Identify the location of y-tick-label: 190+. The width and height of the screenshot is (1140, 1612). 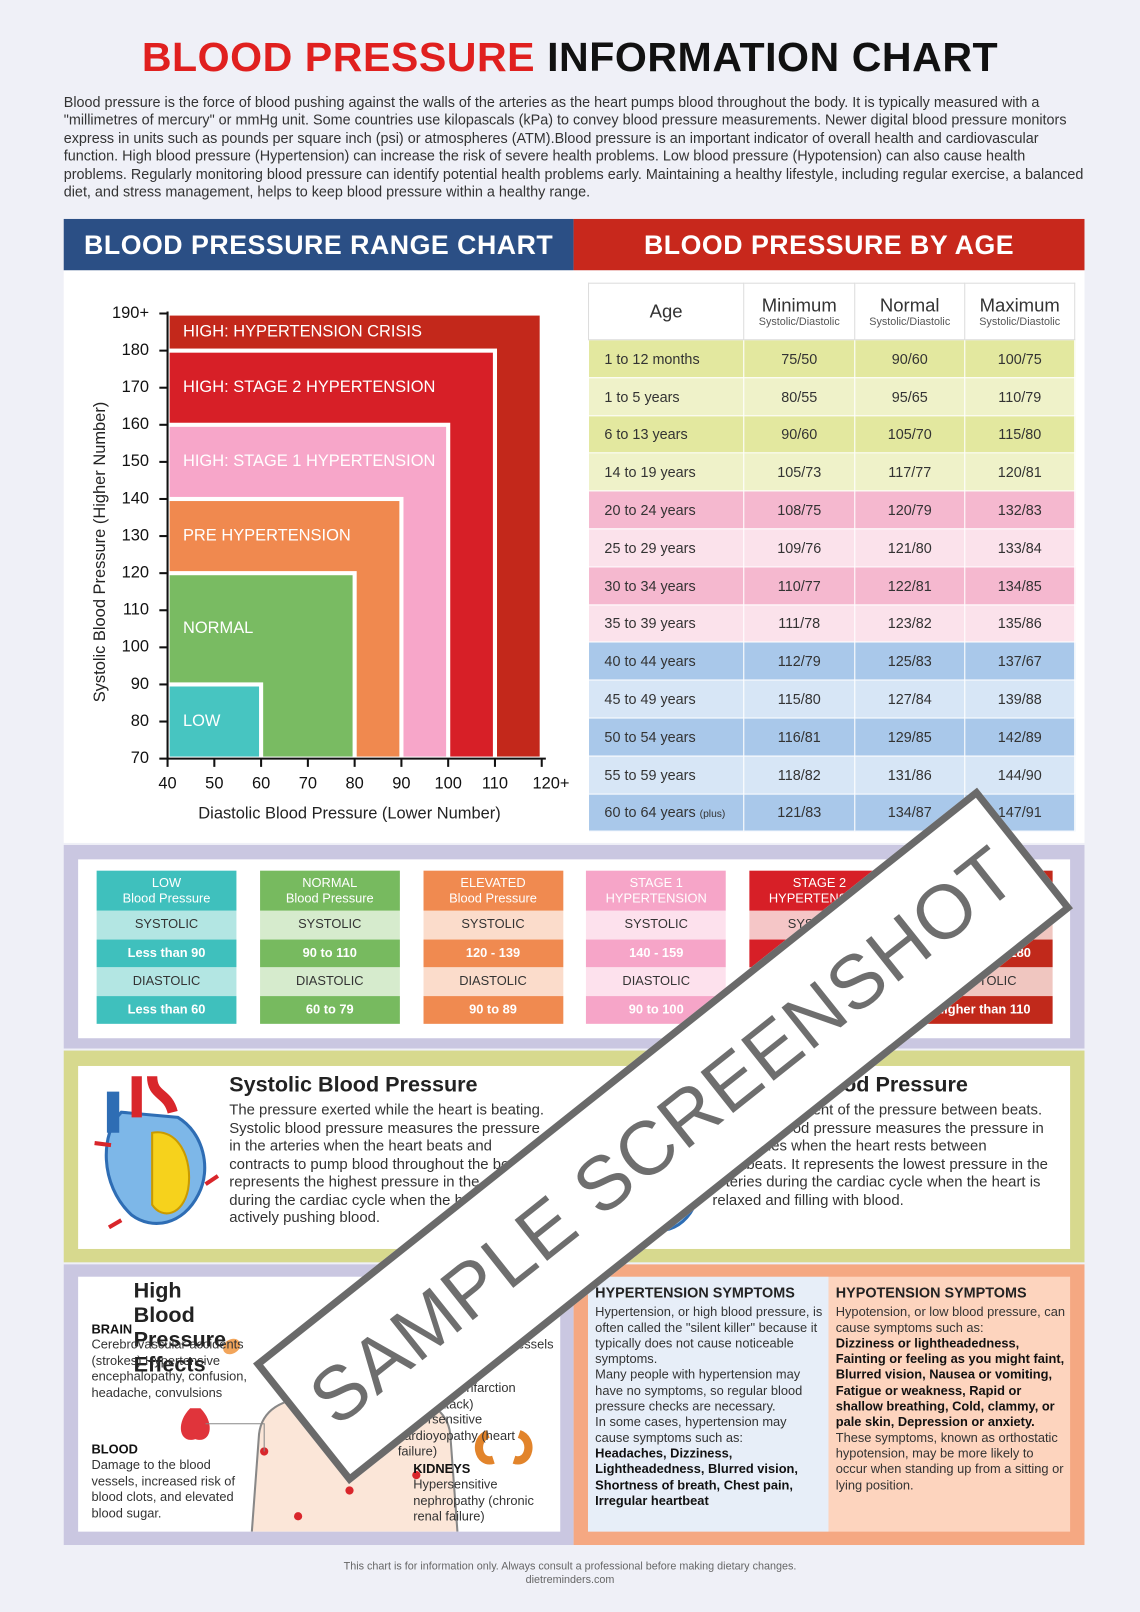
(130, 313).